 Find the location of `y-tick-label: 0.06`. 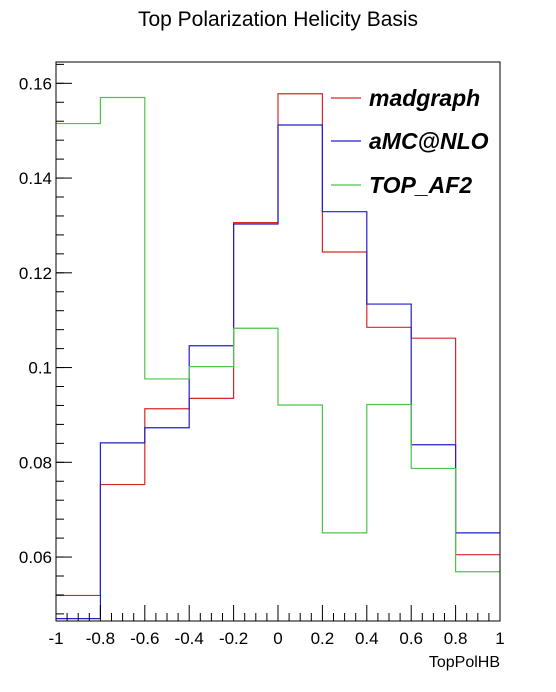

y-tick-label: 0.06 is located at coordinates (35, 557).